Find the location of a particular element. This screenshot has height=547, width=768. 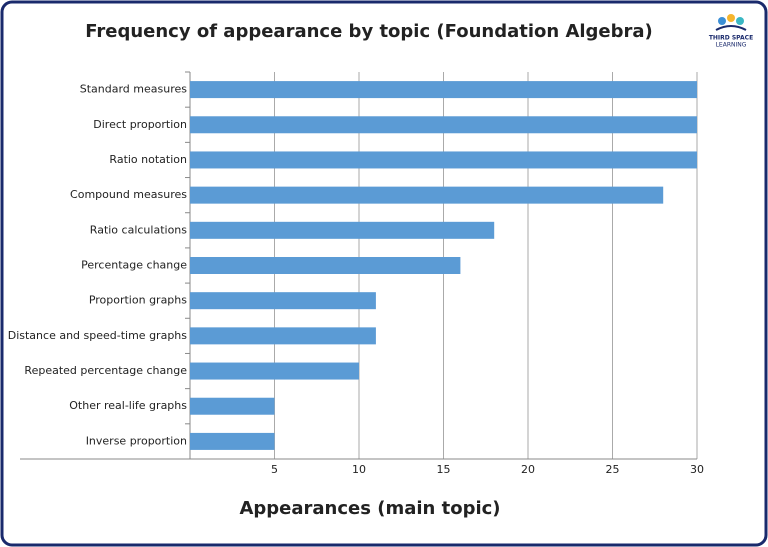

logo-arc is located at coordinates (731, 28).